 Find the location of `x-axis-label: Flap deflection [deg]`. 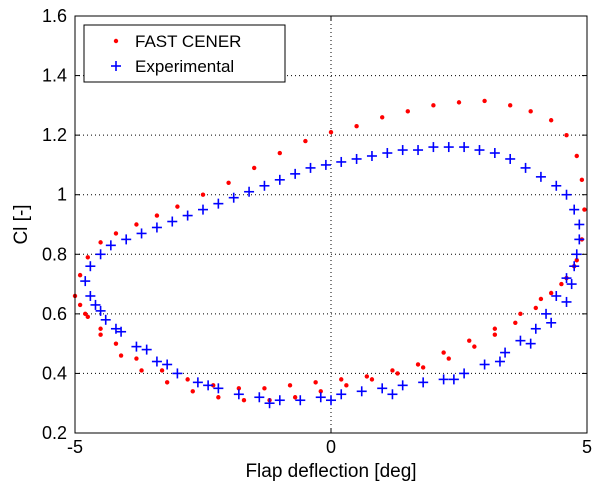

x-axis-label: Flap deflection [deg] is located at coordinates (330, 471).